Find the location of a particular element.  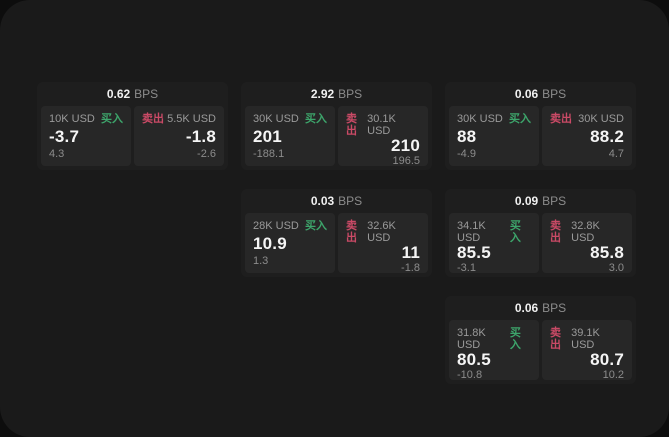

card-header: 0.03 BPS is located at coordinates (336, 201).